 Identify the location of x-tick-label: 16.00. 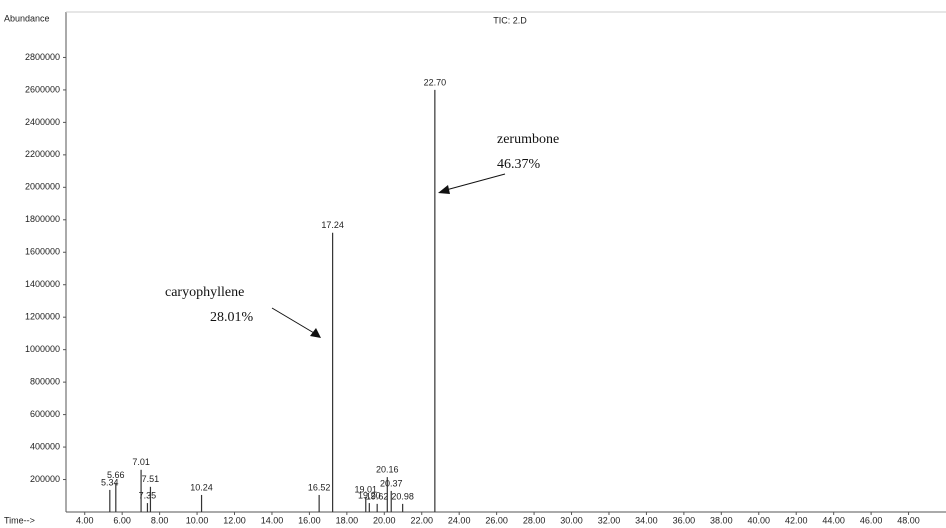
(309, 520).